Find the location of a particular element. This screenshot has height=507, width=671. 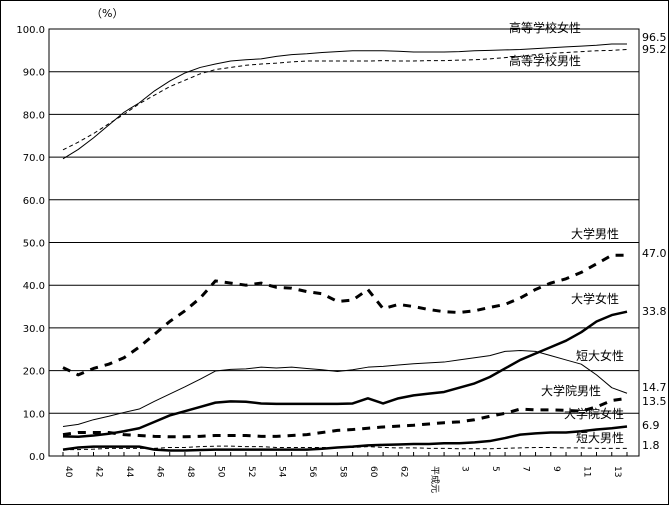

series-end-value: 33.8 is located at coordinates (654, 311).